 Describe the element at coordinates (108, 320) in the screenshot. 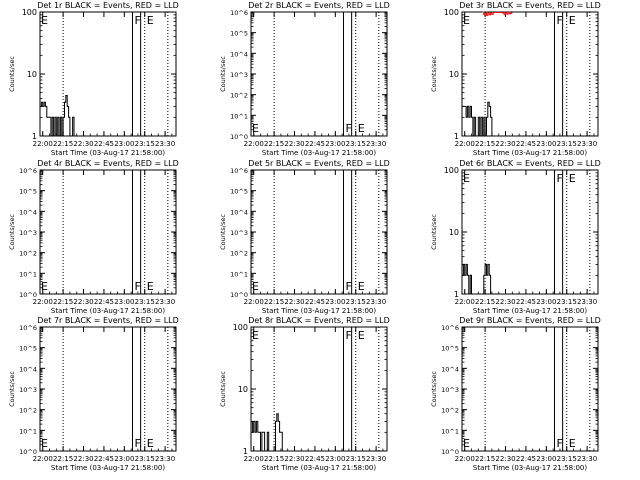

I see `panel-title: Det 7r BLACK = Events, RED = LLD` at that location.